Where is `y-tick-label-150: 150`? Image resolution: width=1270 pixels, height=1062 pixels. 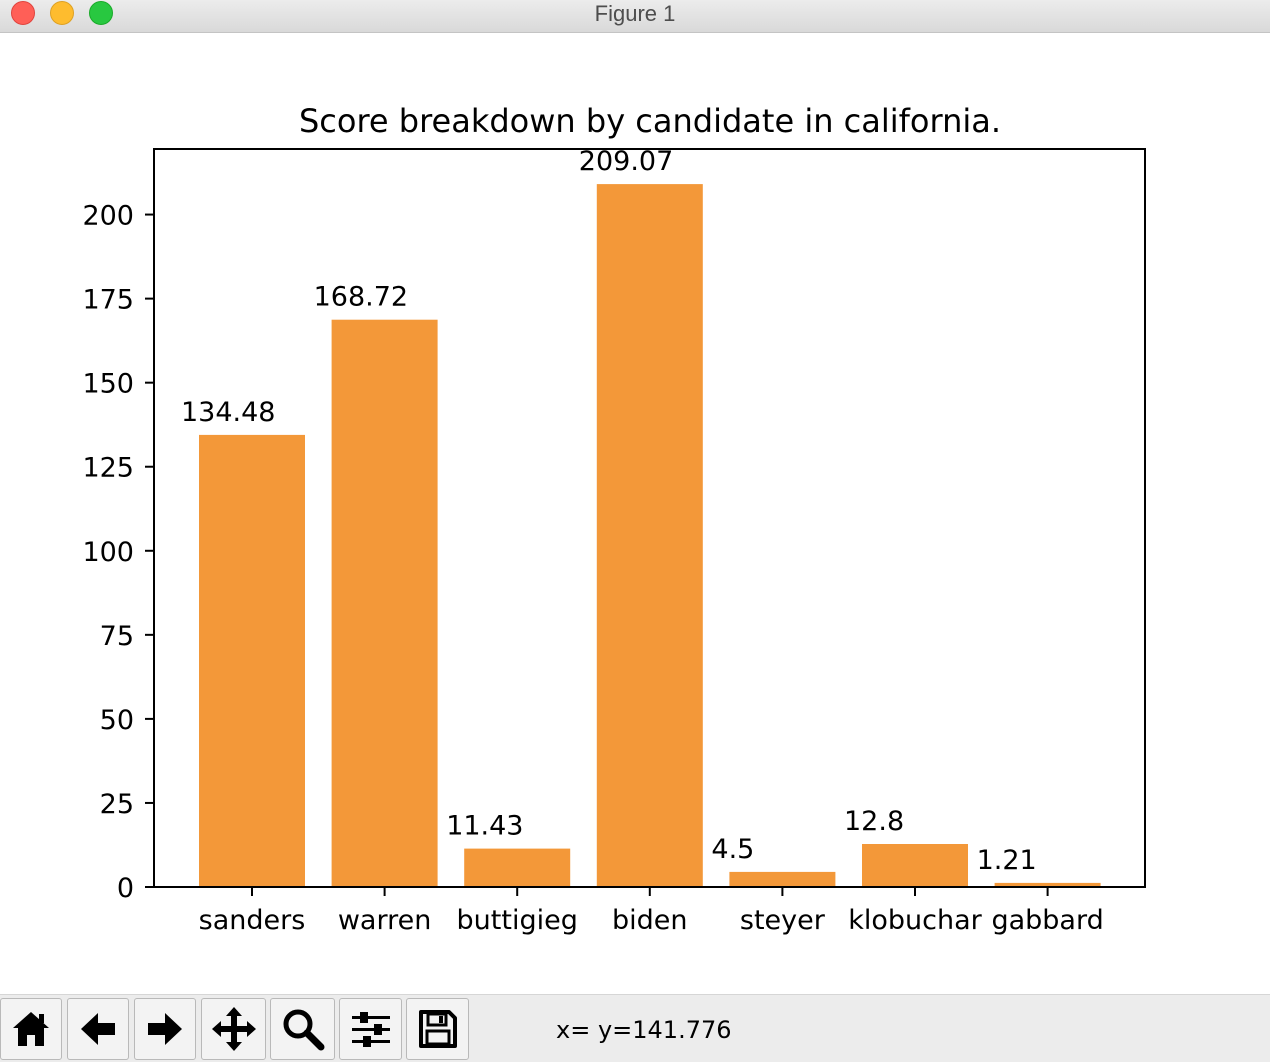
y-tick-label-150: 150 is located at coordinates (108, 384).